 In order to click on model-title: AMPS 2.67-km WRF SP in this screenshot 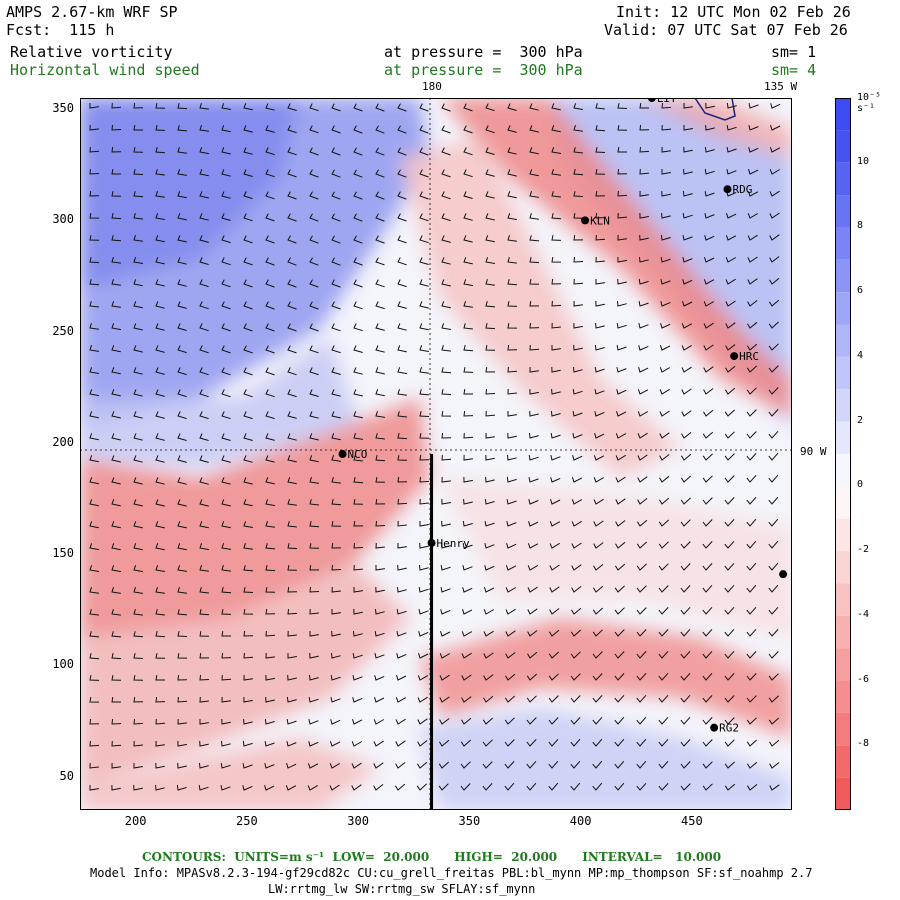, I will do `click(92, 12)`.